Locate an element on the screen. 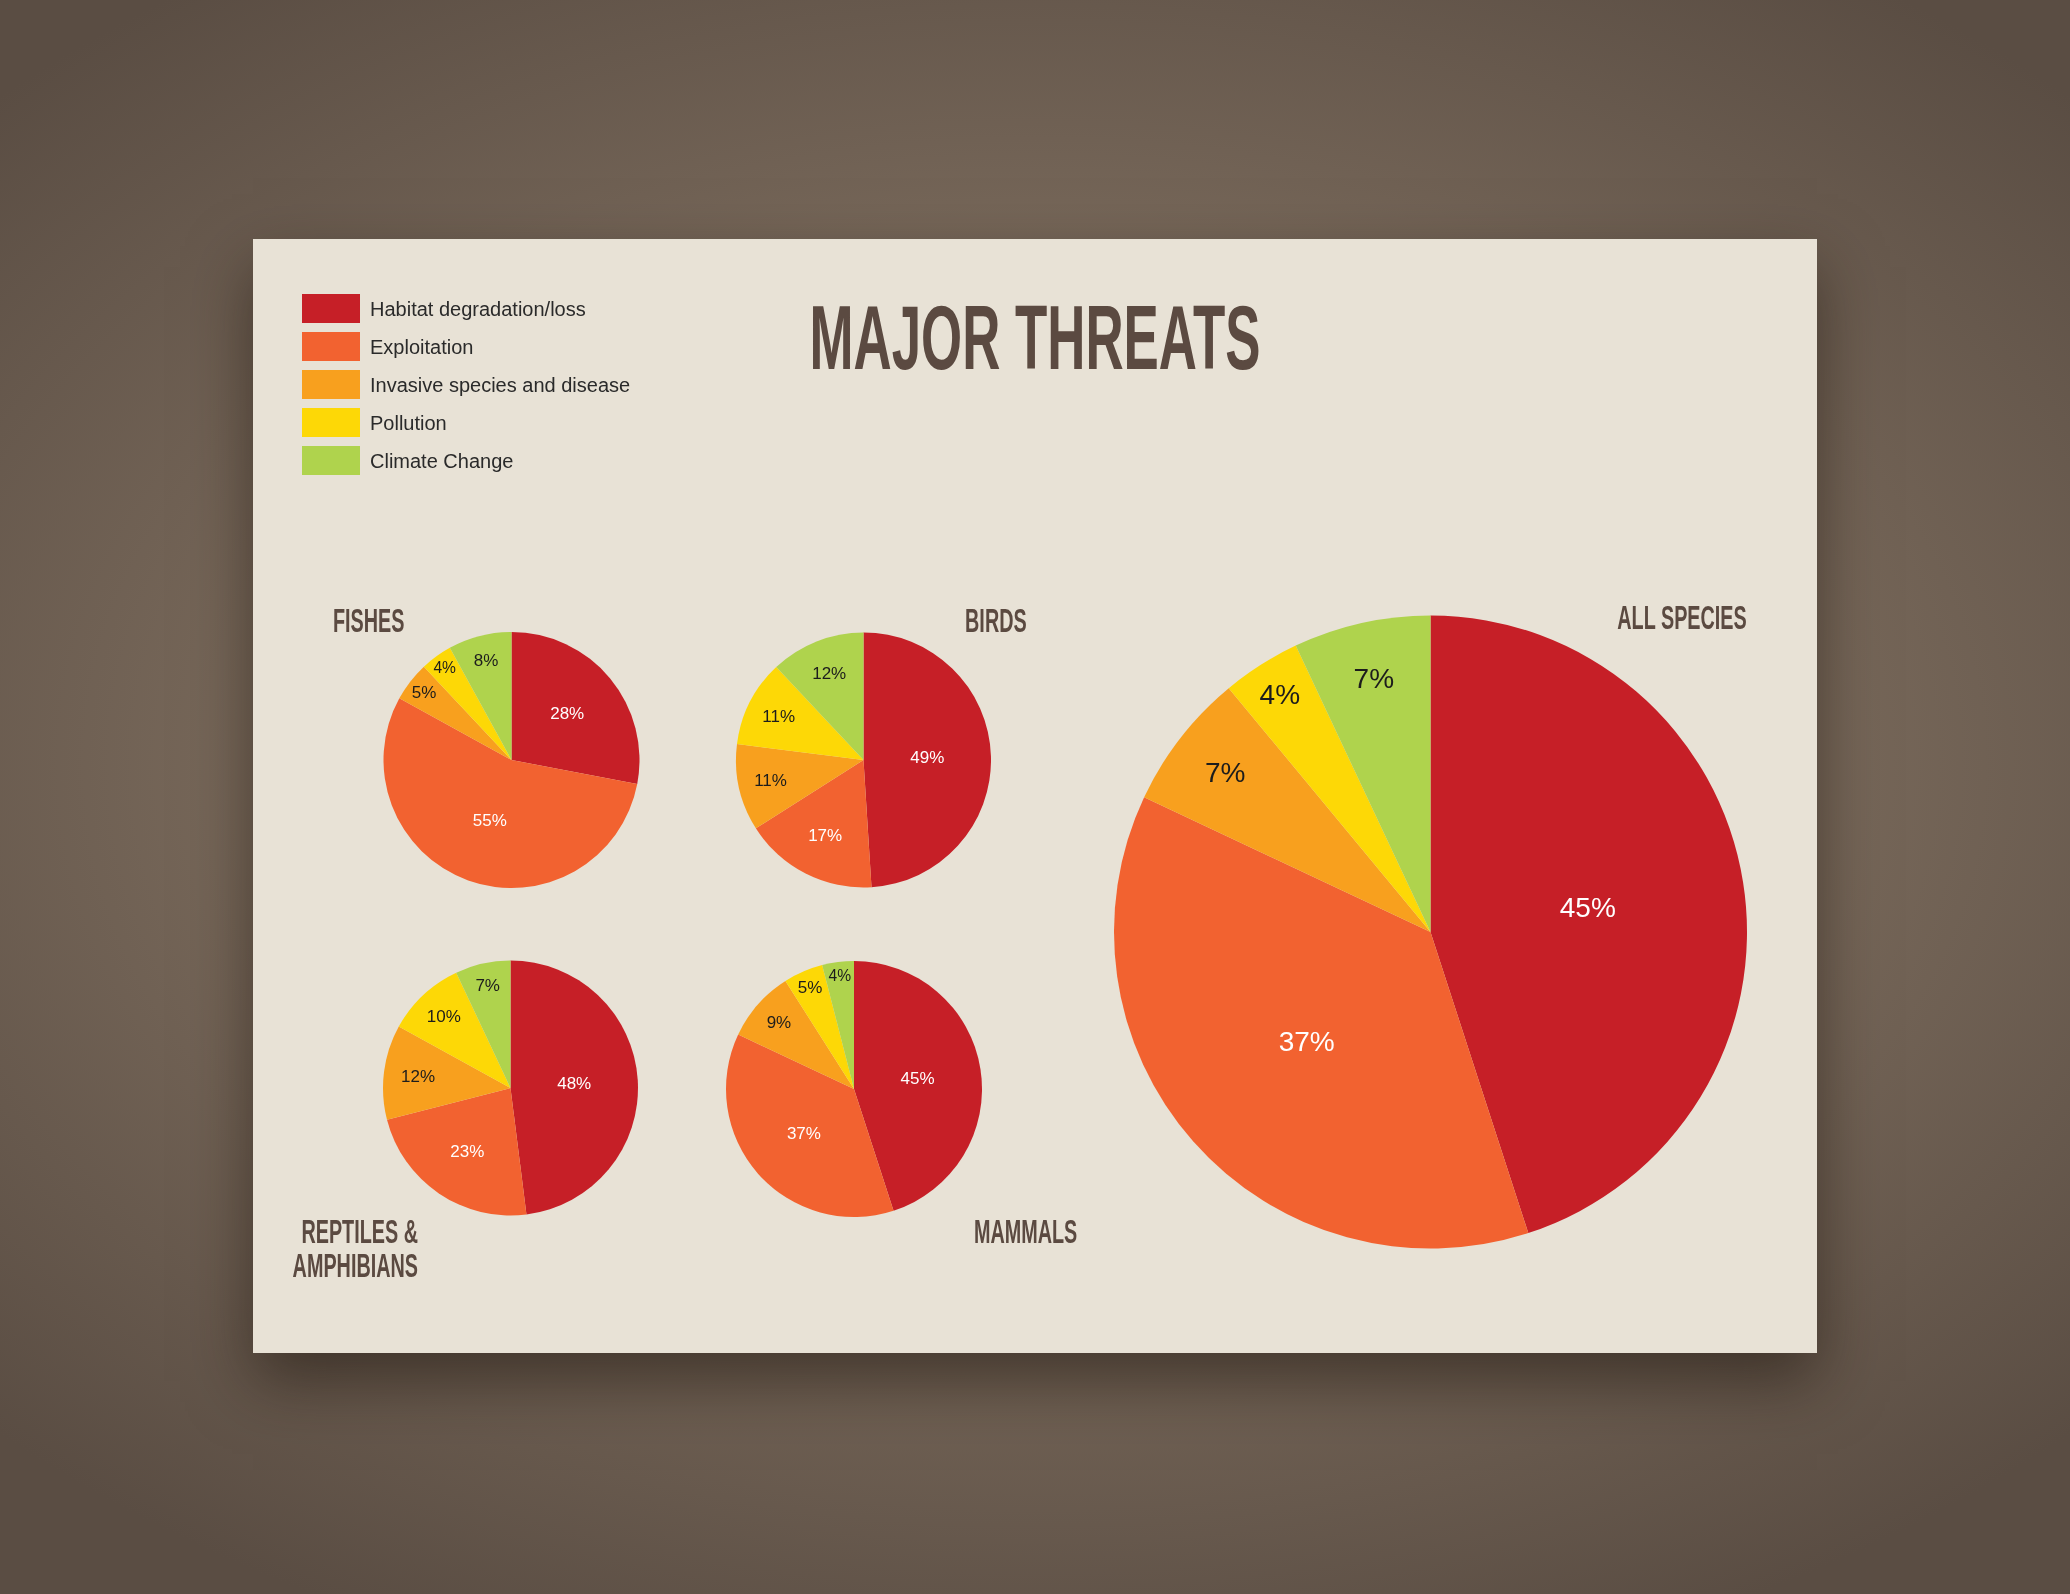 This screenshot has width=2070, height=1594. data-label: 55% is located at coordinates (489, 820).